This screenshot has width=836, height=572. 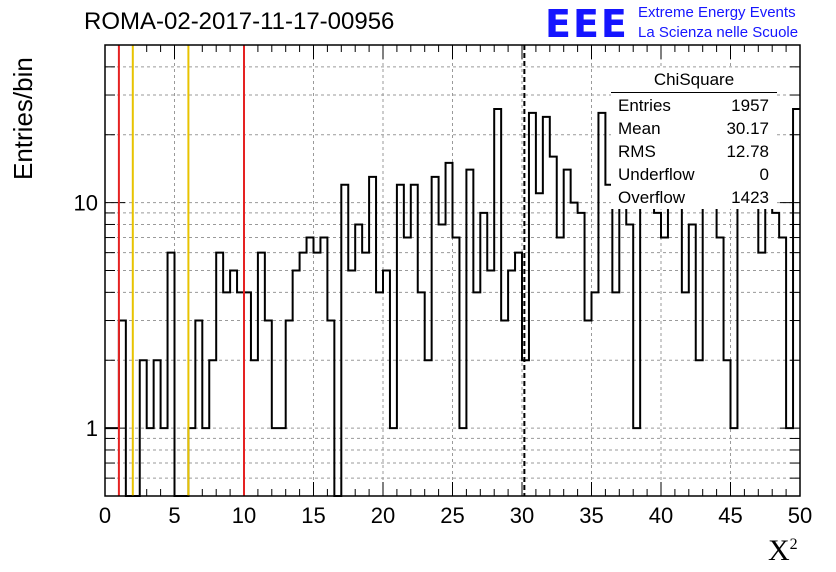 What do you see at coordinates (764, 174) in the screenshot?
I see `stats-value: 0` at bounding box center [764, 174].